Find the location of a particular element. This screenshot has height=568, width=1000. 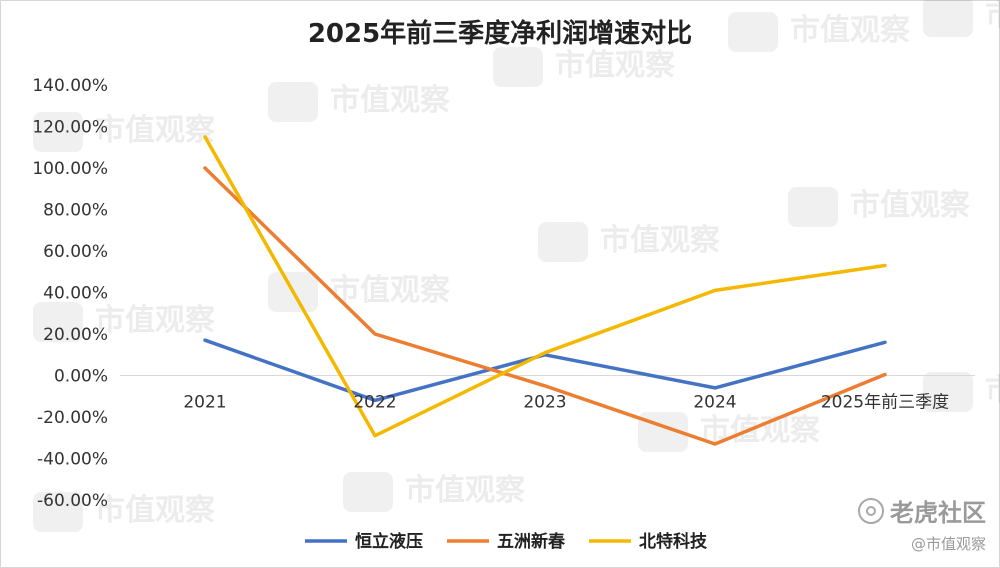

y-tick-label: -60.00% is located at coordinates (72, 501).